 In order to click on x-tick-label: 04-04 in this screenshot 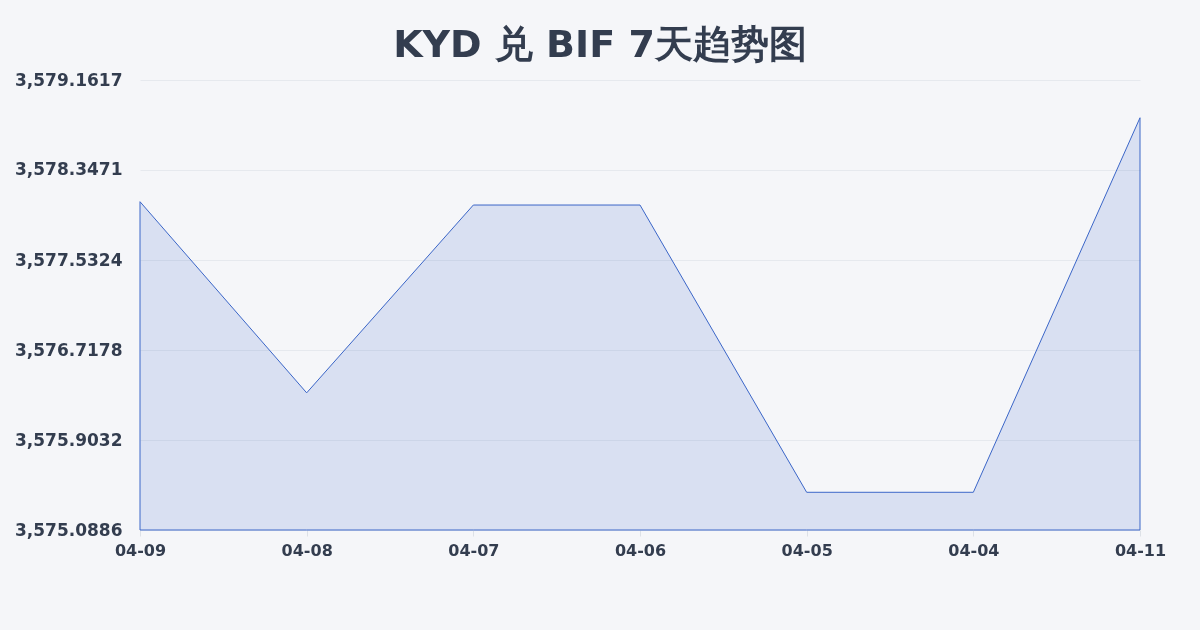, I will do `click(974, 550)`.